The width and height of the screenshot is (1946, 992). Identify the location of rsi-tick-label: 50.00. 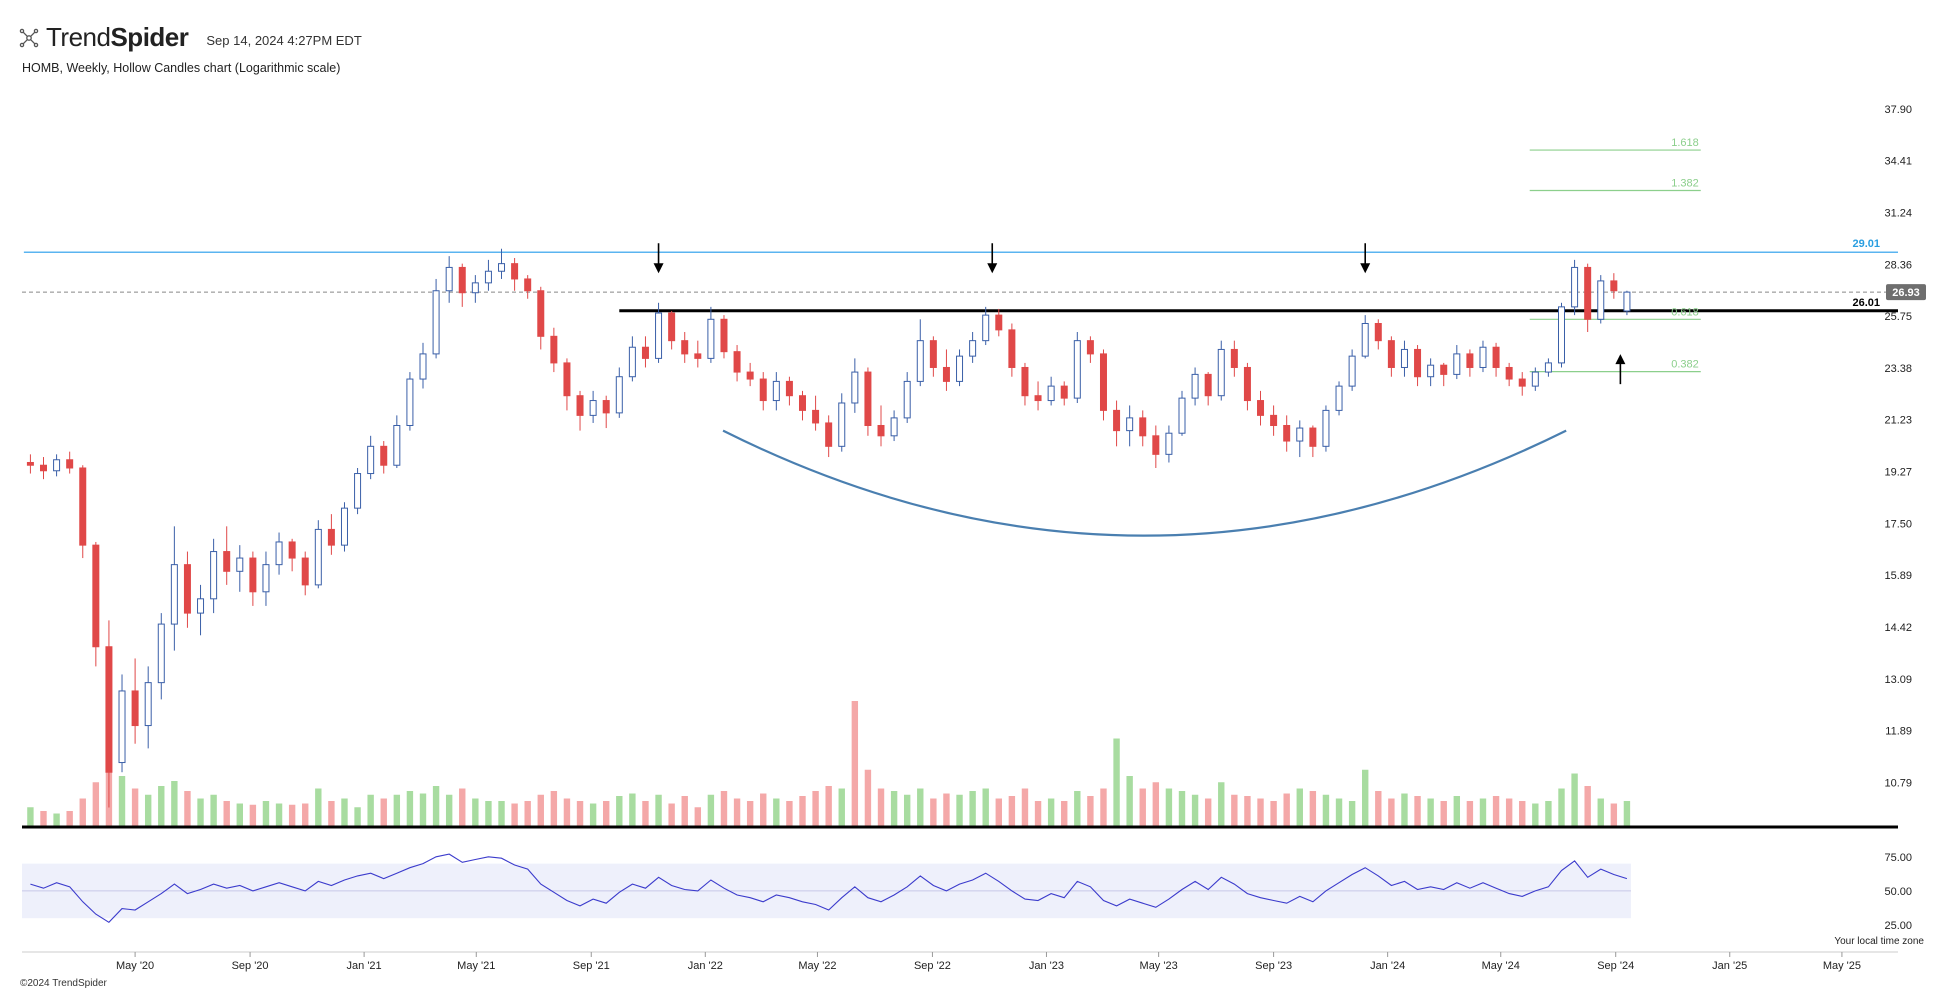
(1898, 892).